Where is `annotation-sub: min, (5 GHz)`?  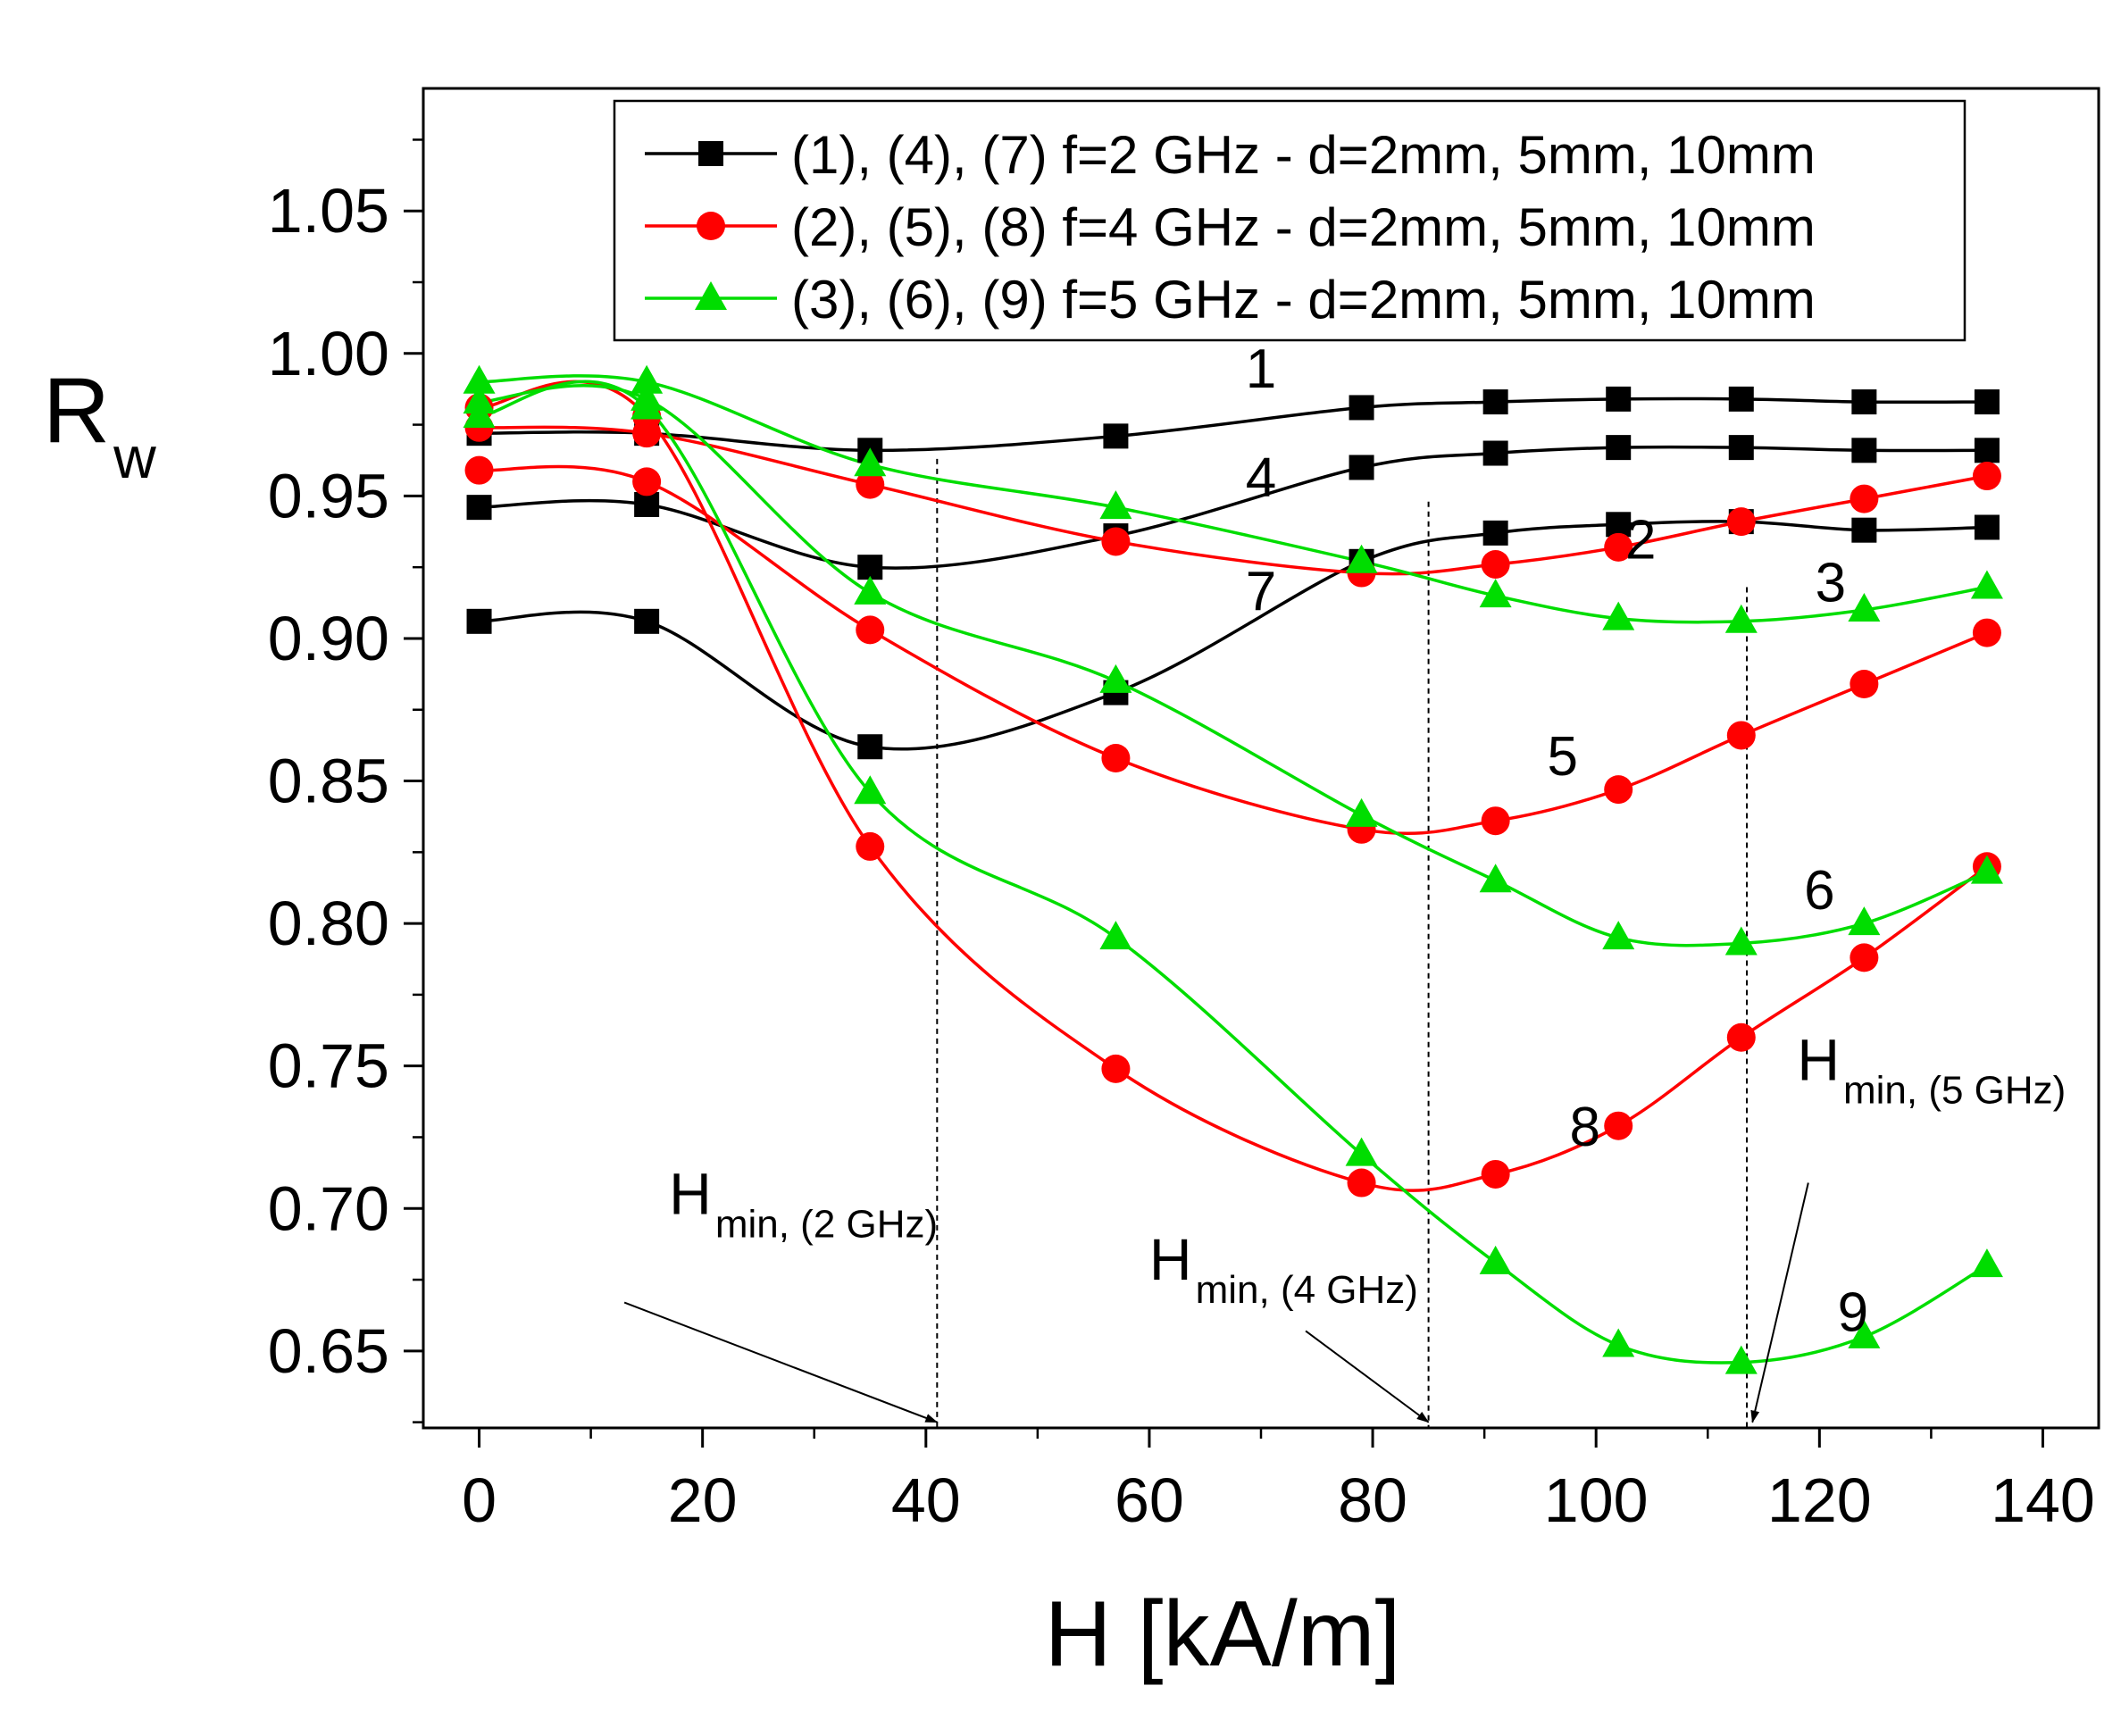
annotation-sub: min, (5 GHz) is located at coordinates (1954, 1091).